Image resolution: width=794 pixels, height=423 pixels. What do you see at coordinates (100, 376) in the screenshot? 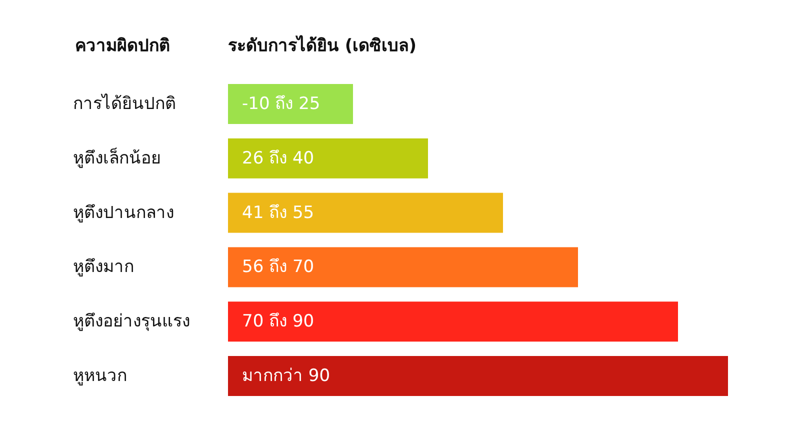
I see `y-tick-label: หูหนวก` at bounding box center [100, 376].